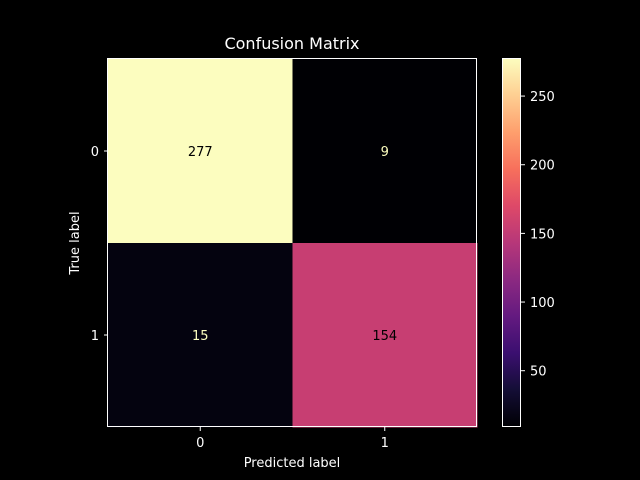 The width and height of the screenshot is (640, 480). I want to click on cell-value-label: 9, so click(385, 152).